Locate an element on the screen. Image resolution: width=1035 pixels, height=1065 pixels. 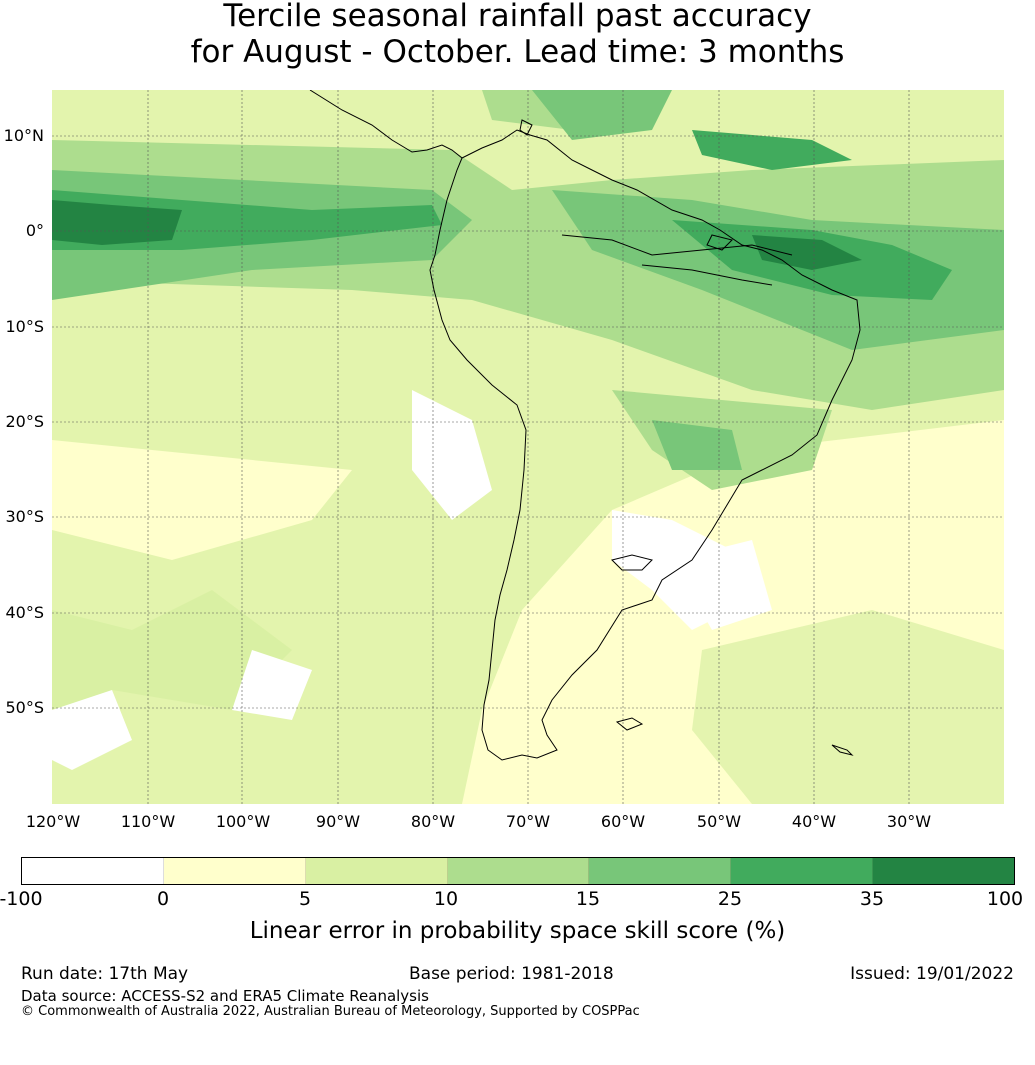
lat-label-0: 0° is located at coordinates (34, 230).